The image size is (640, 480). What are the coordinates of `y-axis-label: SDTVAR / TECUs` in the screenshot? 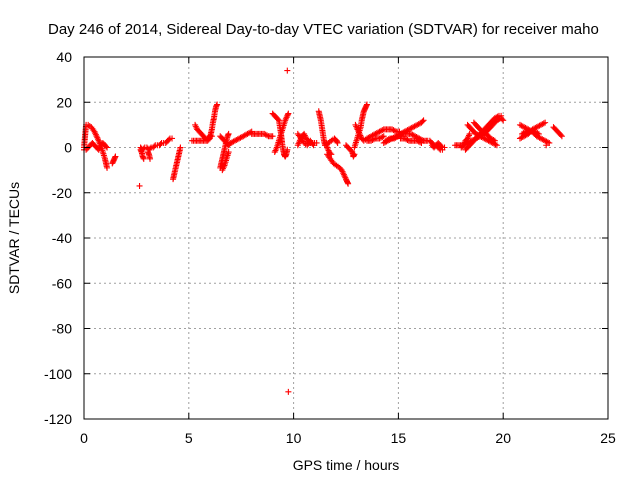 It's located at (14, 238).